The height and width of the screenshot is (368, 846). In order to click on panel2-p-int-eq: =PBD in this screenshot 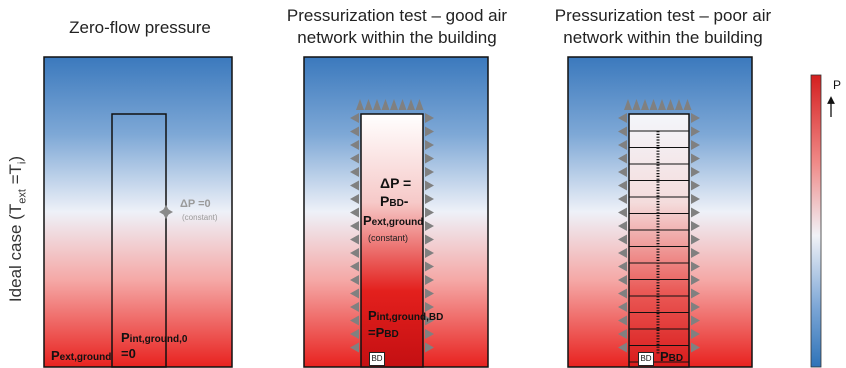, I will do `click(383, 332)`.